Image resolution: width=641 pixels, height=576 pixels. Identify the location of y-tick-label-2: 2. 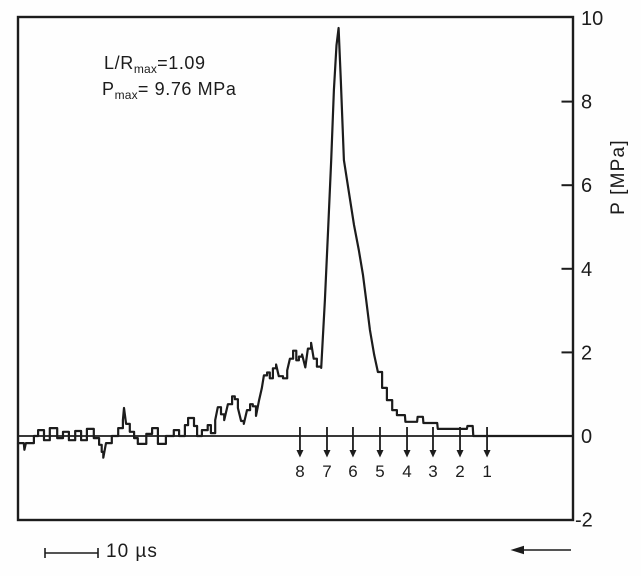
(586, 353).